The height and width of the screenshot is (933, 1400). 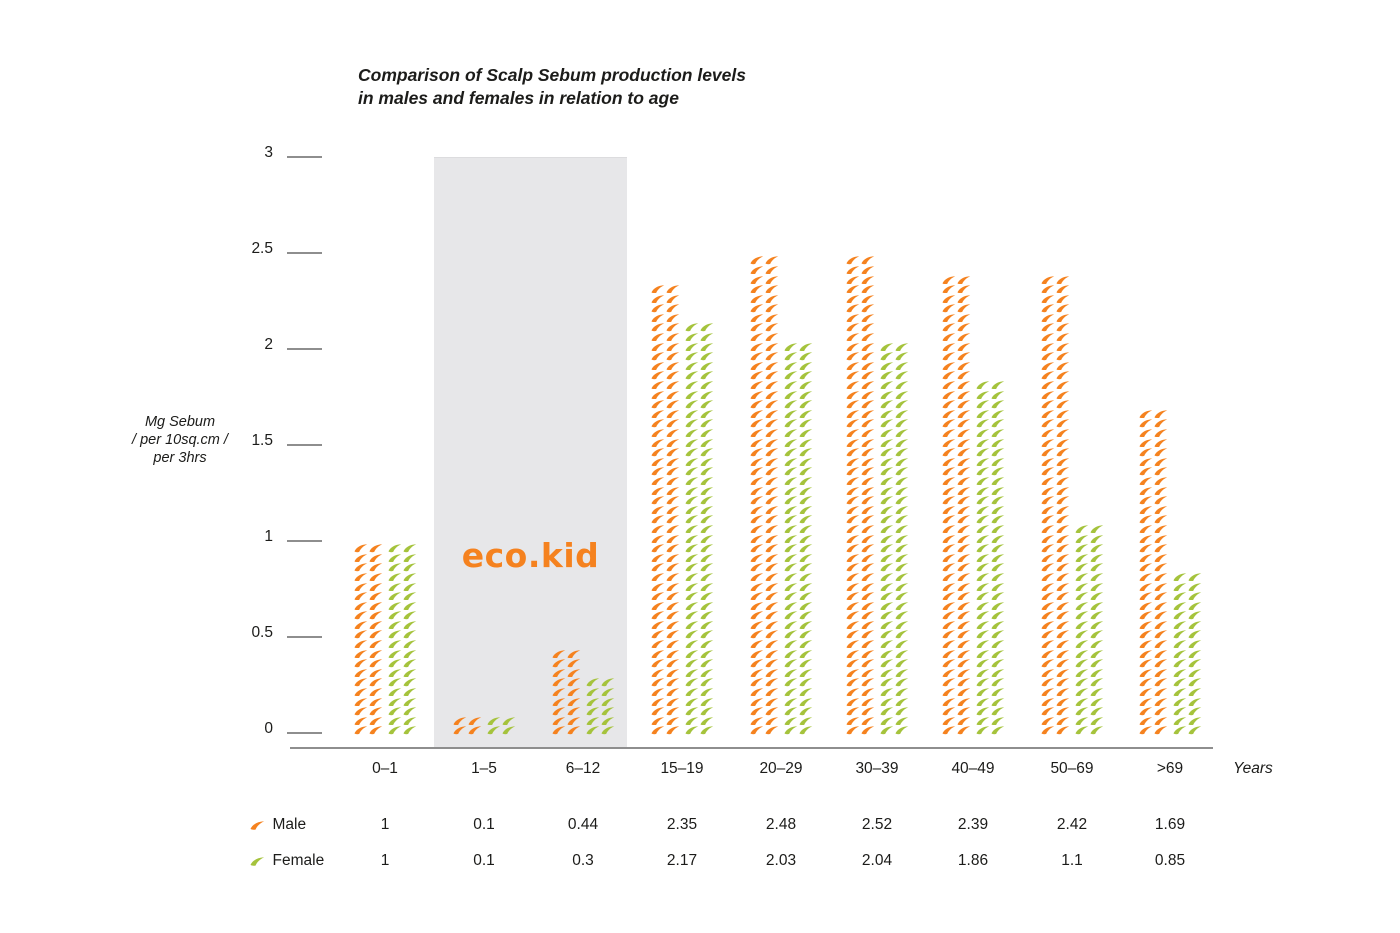 I want to click on table-value-male-6: 2.52, so click(x=877, y=824).